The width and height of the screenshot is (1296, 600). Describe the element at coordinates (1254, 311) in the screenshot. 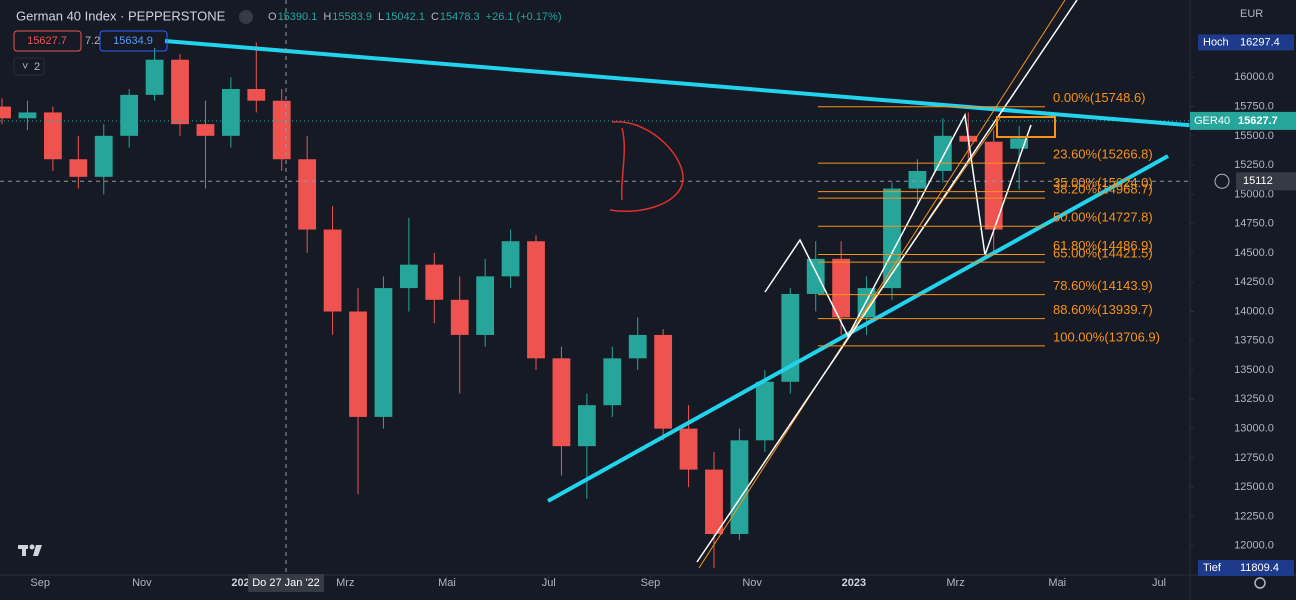

I see `y-tick-label: 14000.0` at that location.